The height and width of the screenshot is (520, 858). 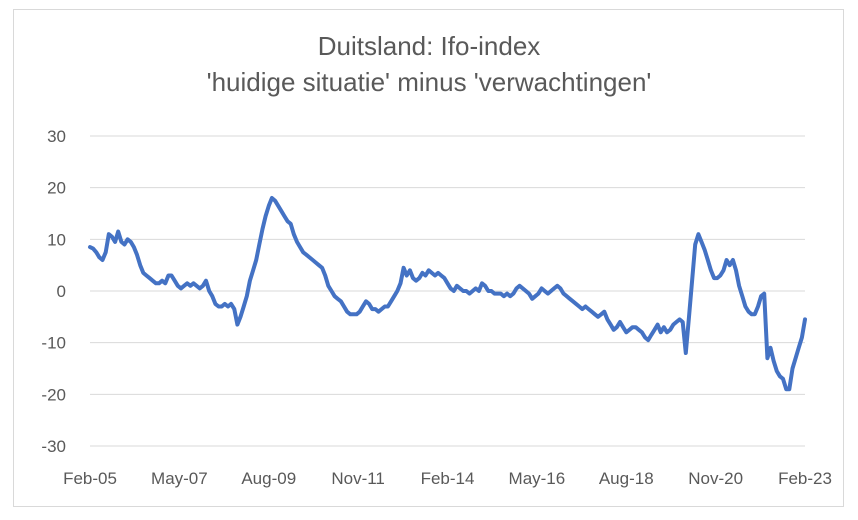 What do you see at coordinates (53, 343) in the screenshot?
I see `y-tick-label: -10` at bounding box center [53, 343].